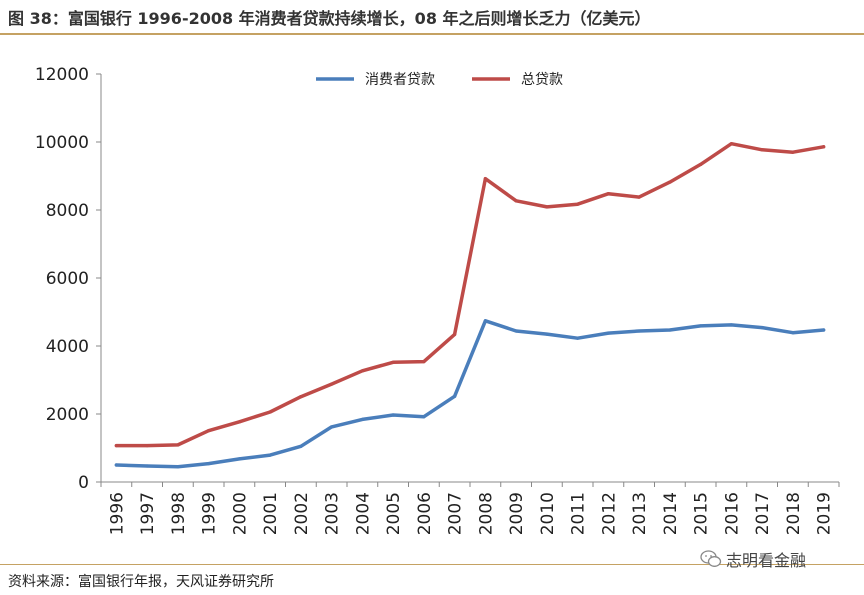 This screenshot has width=864, height=595. I want to click on x-tick-label: 1997, so click(148, 513).